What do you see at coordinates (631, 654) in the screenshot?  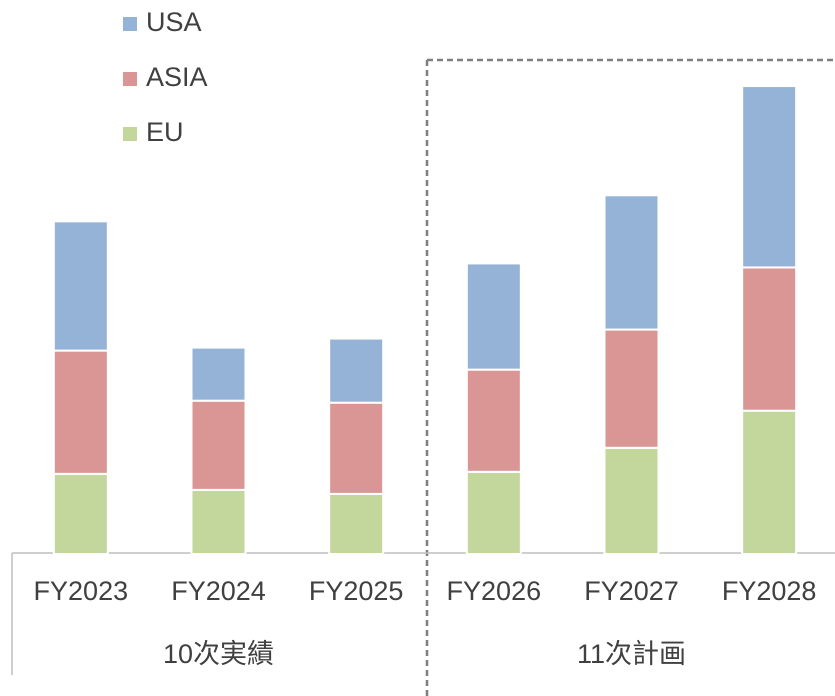 I see `group-label: 11次計画` at bounding box center [631, 654].